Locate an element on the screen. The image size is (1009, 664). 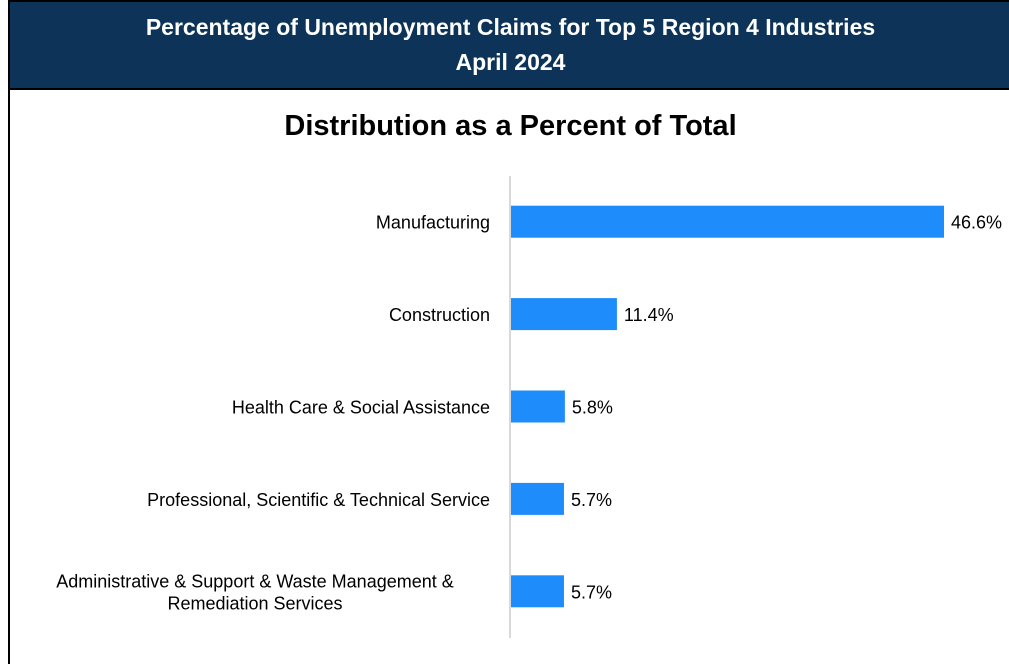
header-subtitle: April 2024 is located at coordinates (510, 62).